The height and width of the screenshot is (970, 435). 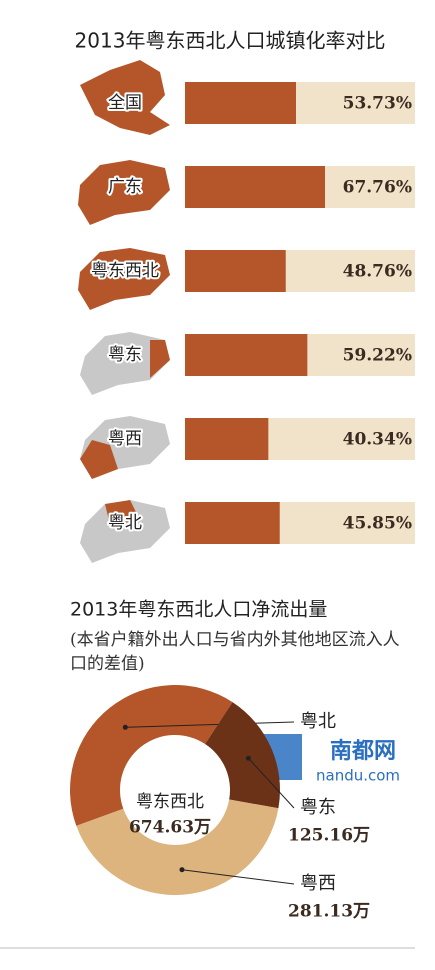 I want to click on chart-subtitle: (本省户籍外出人口与省内外其他地区流入人口的差值), so click(x=235, y=652).